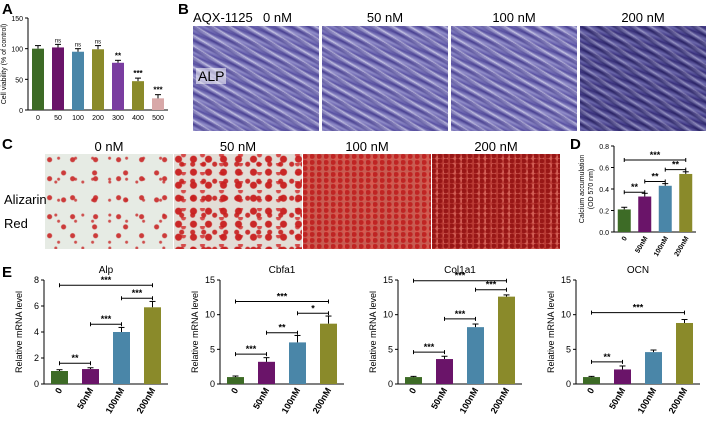 The image size is (708, 424). What do you see at coordinates (460, 270) in the screenshot?
I see `chart-title: Col1a1` at bounding box center [460, 270].